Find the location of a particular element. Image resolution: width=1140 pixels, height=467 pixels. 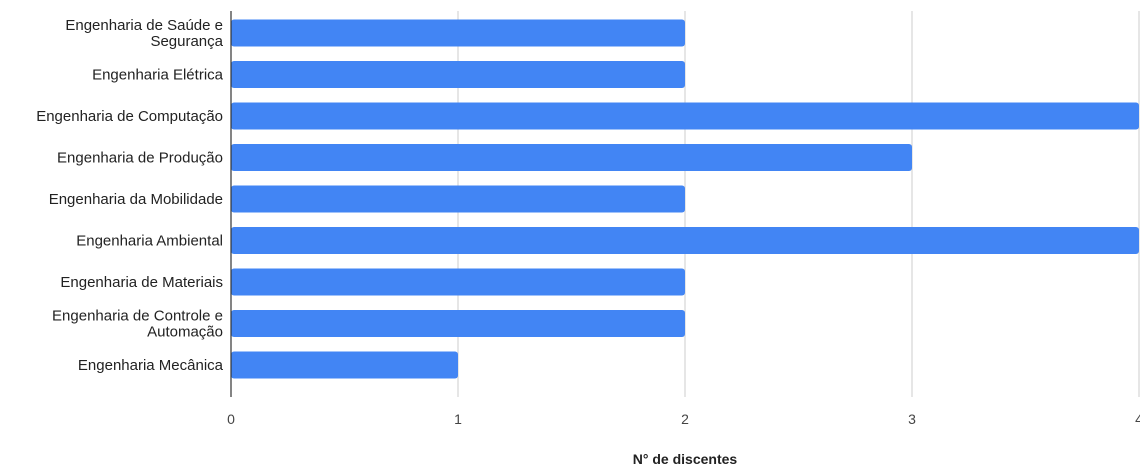

x-tick-labels: 0 1 2 3 4 is located at coordinates (683, 419).